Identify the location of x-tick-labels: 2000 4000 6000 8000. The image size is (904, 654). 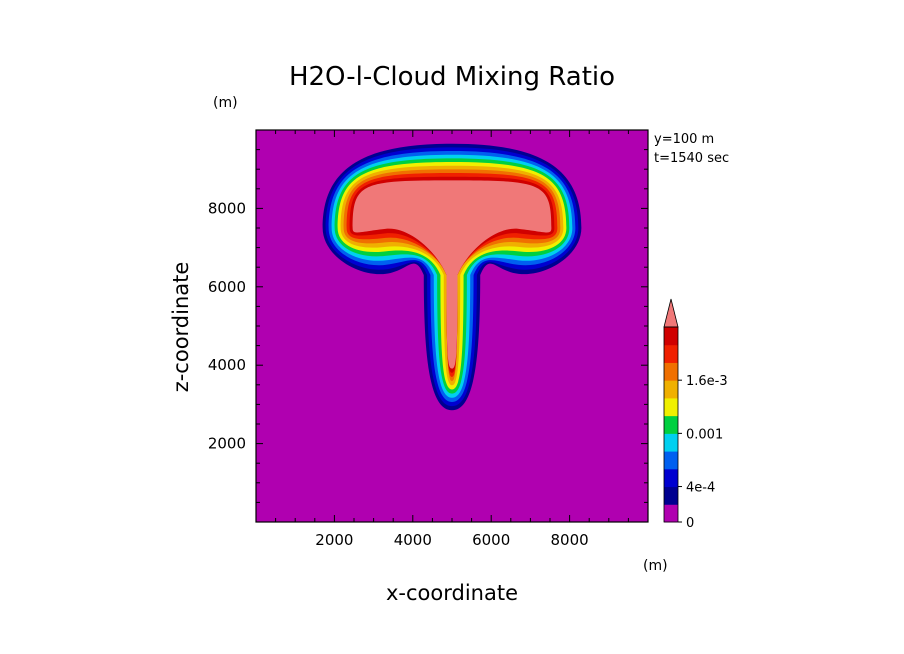
(451, 540).